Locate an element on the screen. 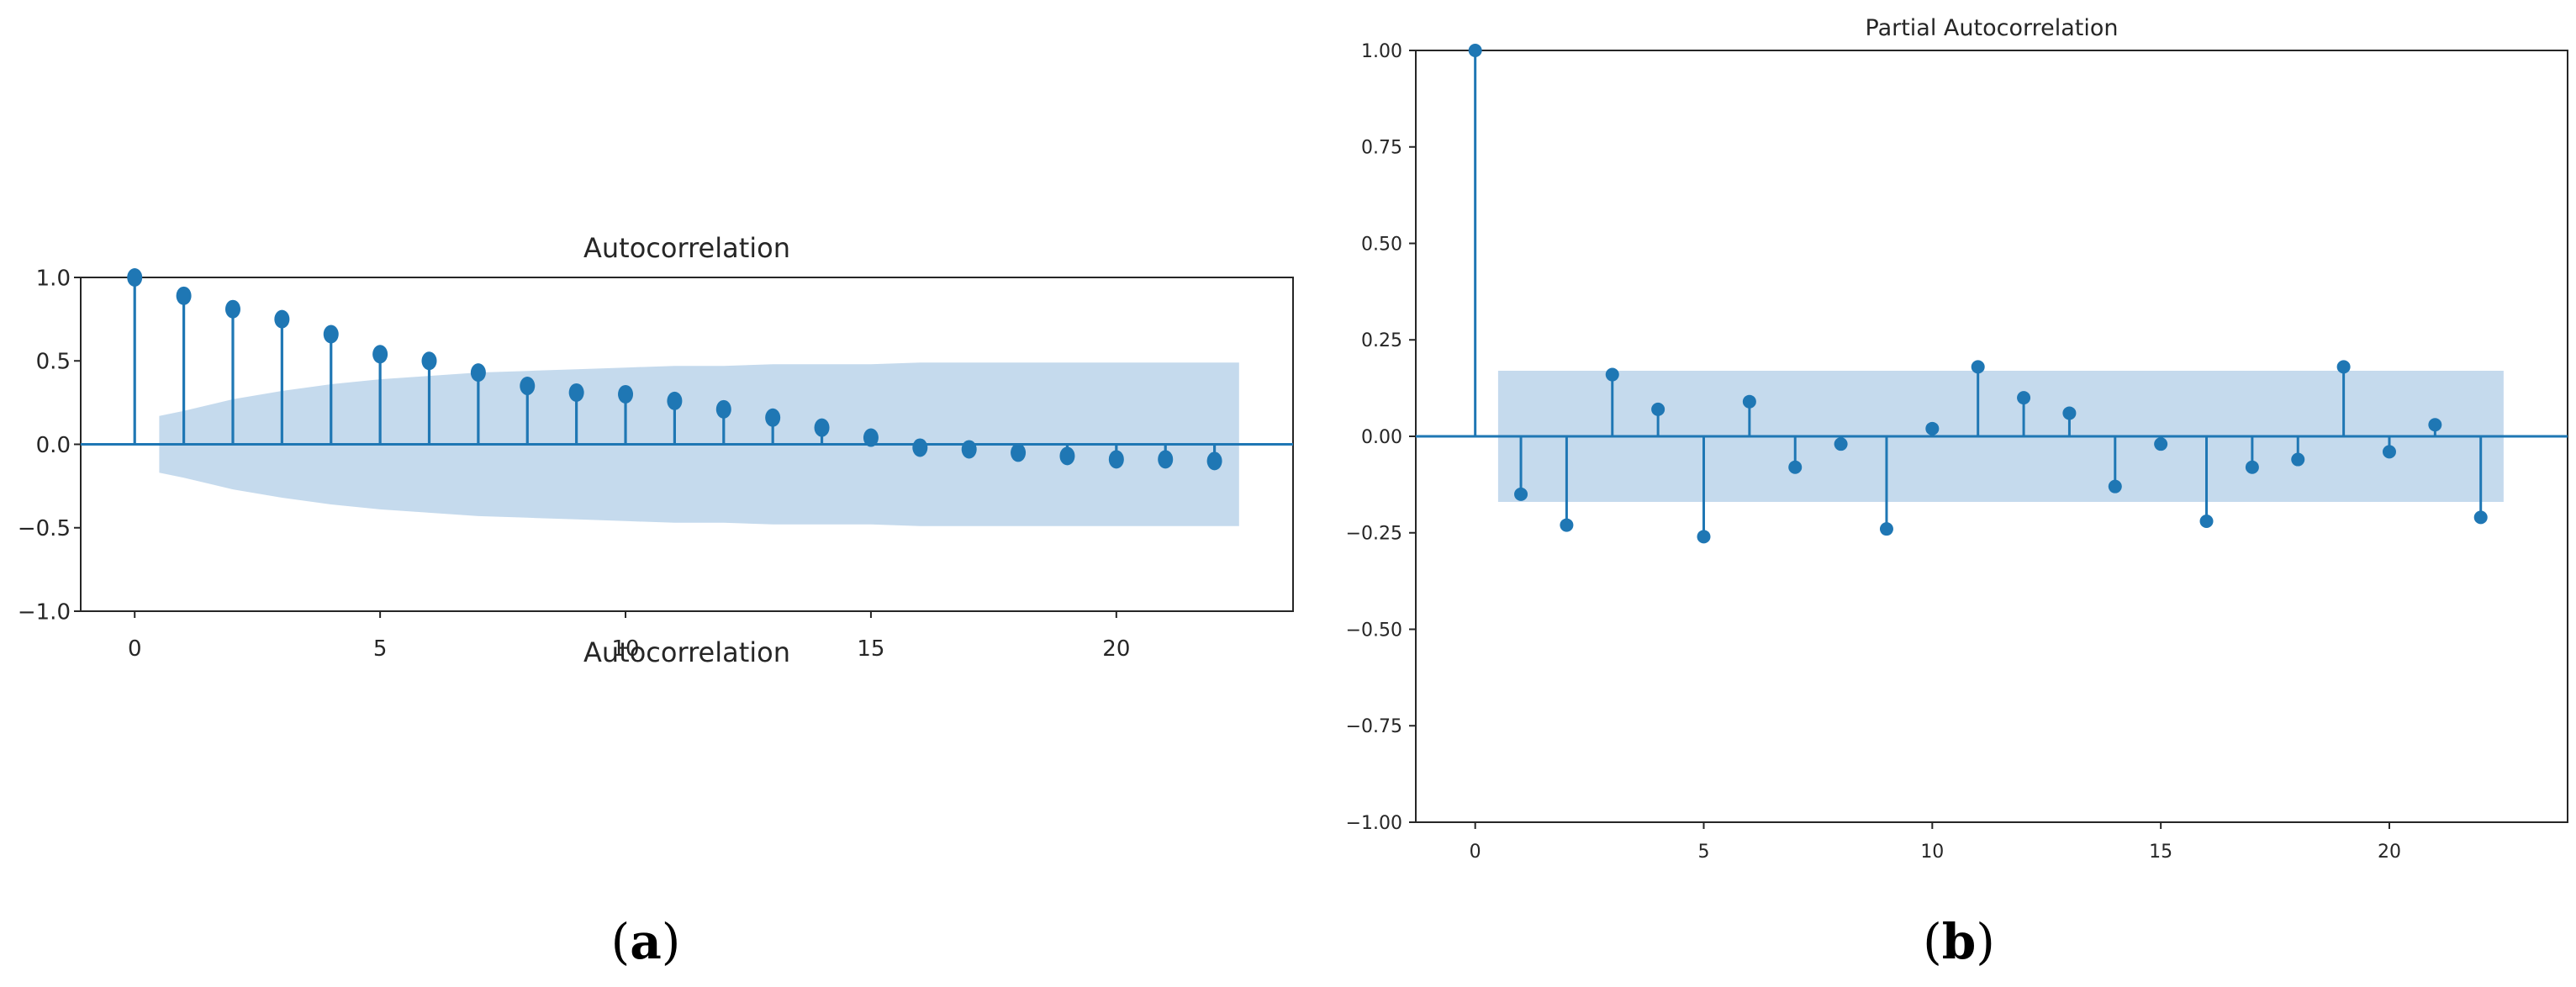  panel-label: (b) is located at coordinates (1959, 941).